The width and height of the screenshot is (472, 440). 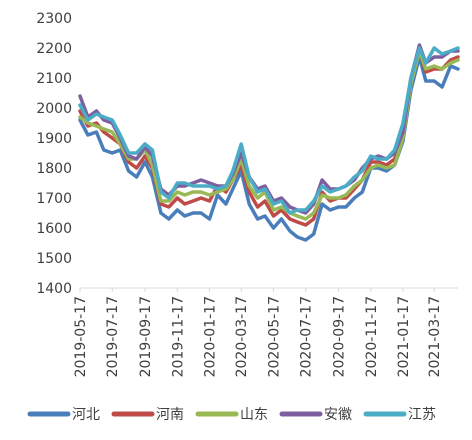 What do you see at coordinates (211, 336) in the screenshot?
I see `x-tick-label: 2020-01-17` at bounding box center [211, 336].